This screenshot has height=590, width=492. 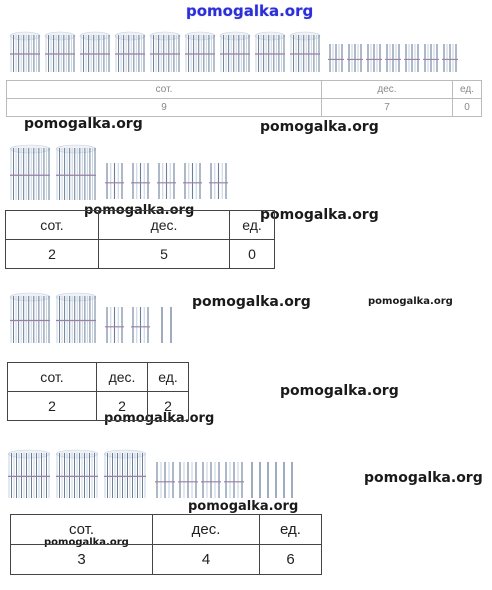 What do you see at coordinates (122, 406) in the screenshot?
I see `value-tens: 2` at bounding box center [122, 406].